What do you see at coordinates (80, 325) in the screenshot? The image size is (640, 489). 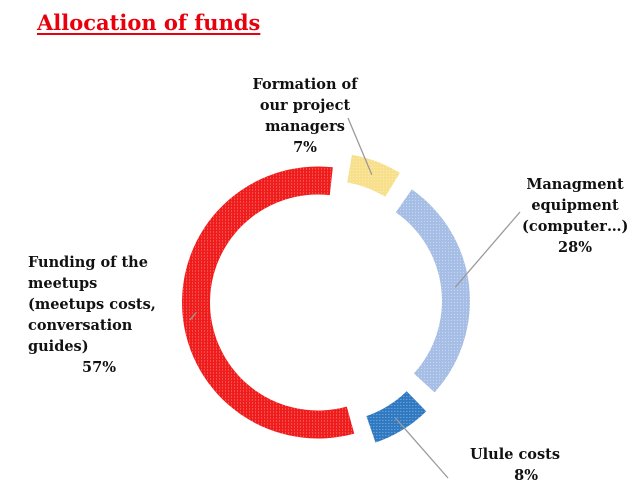 I see `slice-label-line: conversation` at bounding box center [80, 325].